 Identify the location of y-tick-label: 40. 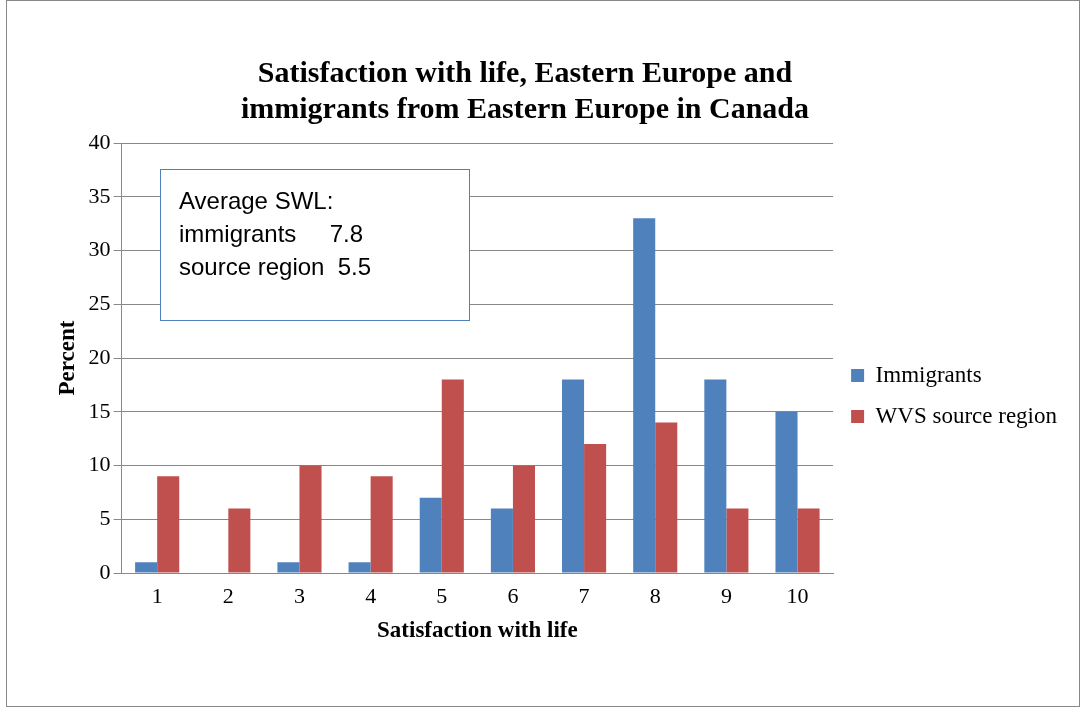
(99, 141).